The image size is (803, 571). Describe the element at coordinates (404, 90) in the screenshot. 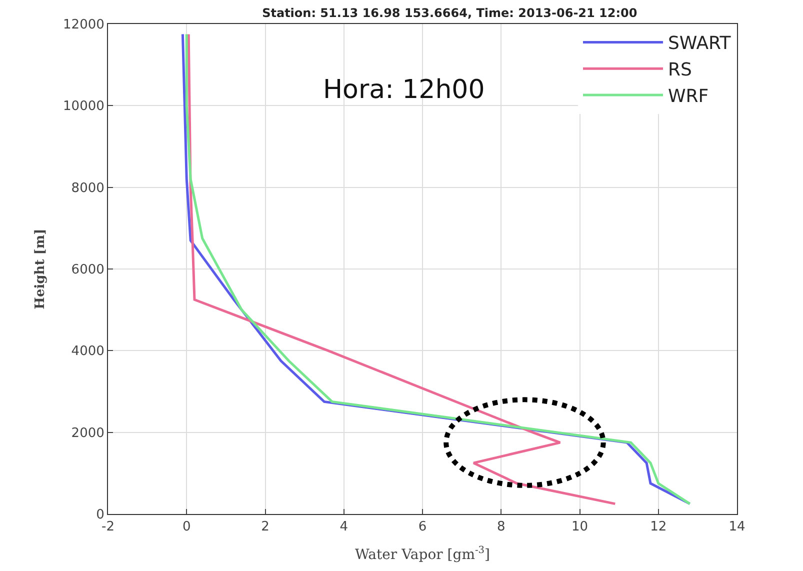

I see `annotation: Hora: 12h00` at that location.